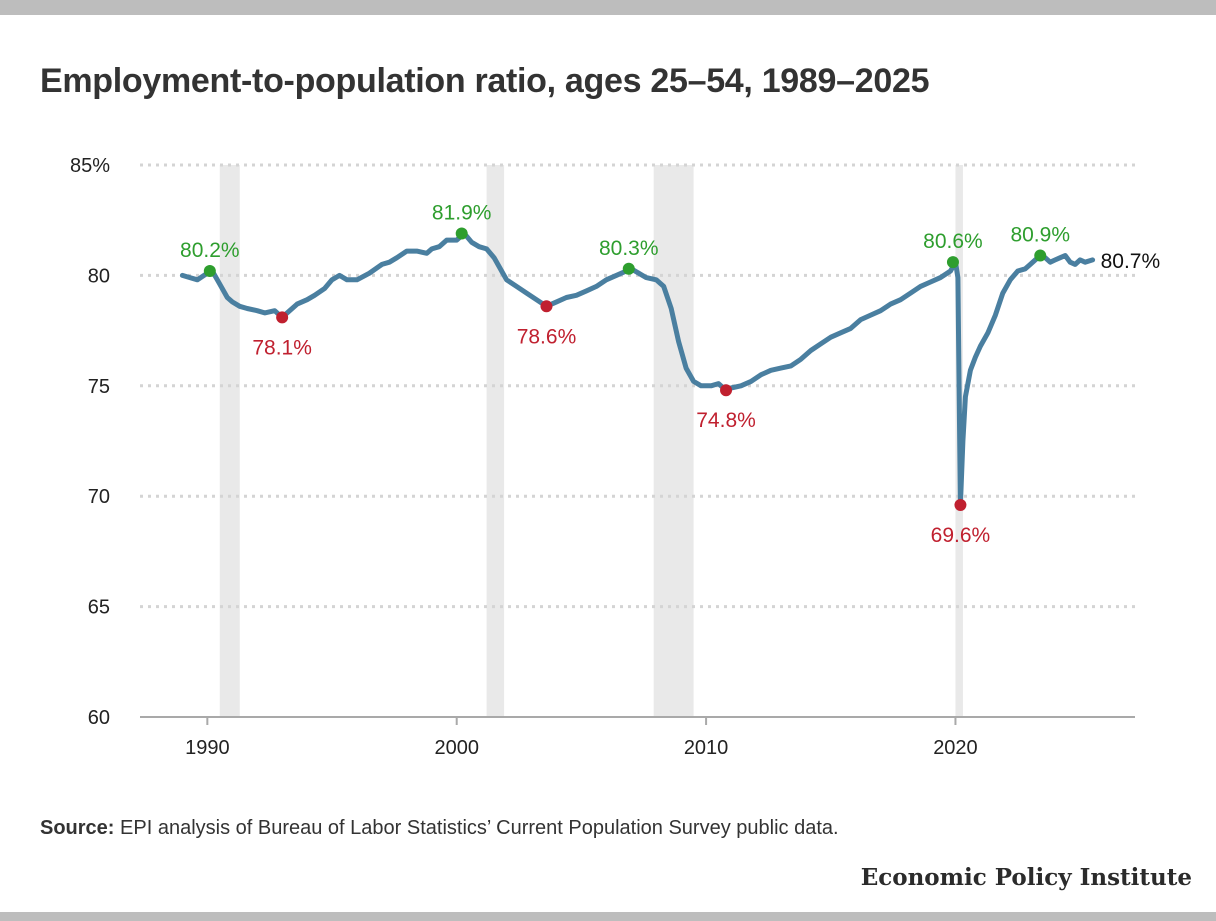  What do you see at coordinates (99, 497) in the screenshot?
I see `y-tick-label-70: 70` at bounding box center [99, 497].